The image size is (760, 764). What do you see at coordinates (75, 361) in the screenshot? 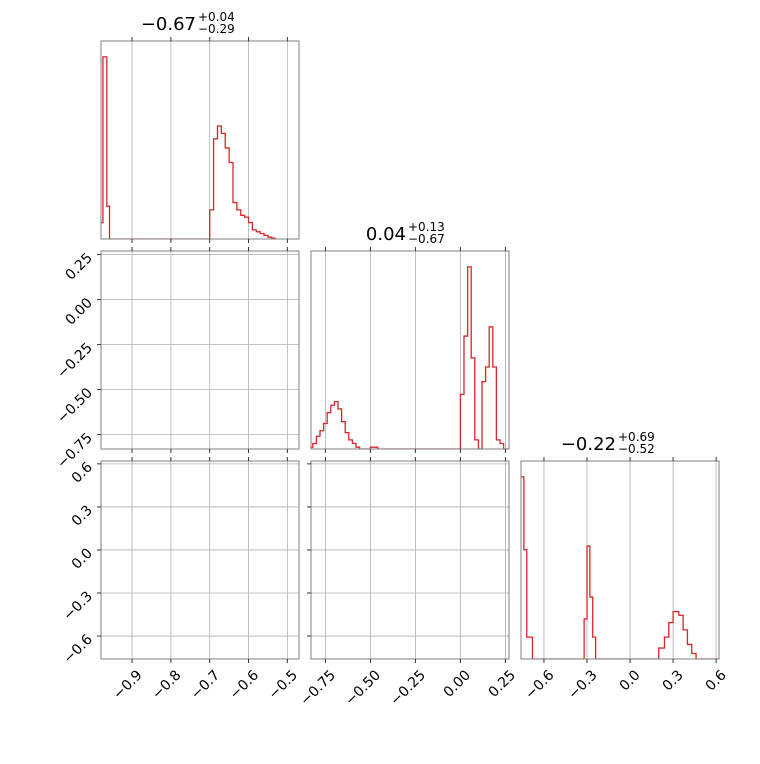
I see `ytick-label-param-1-2: −0.25` at bounding box center [75, 361].